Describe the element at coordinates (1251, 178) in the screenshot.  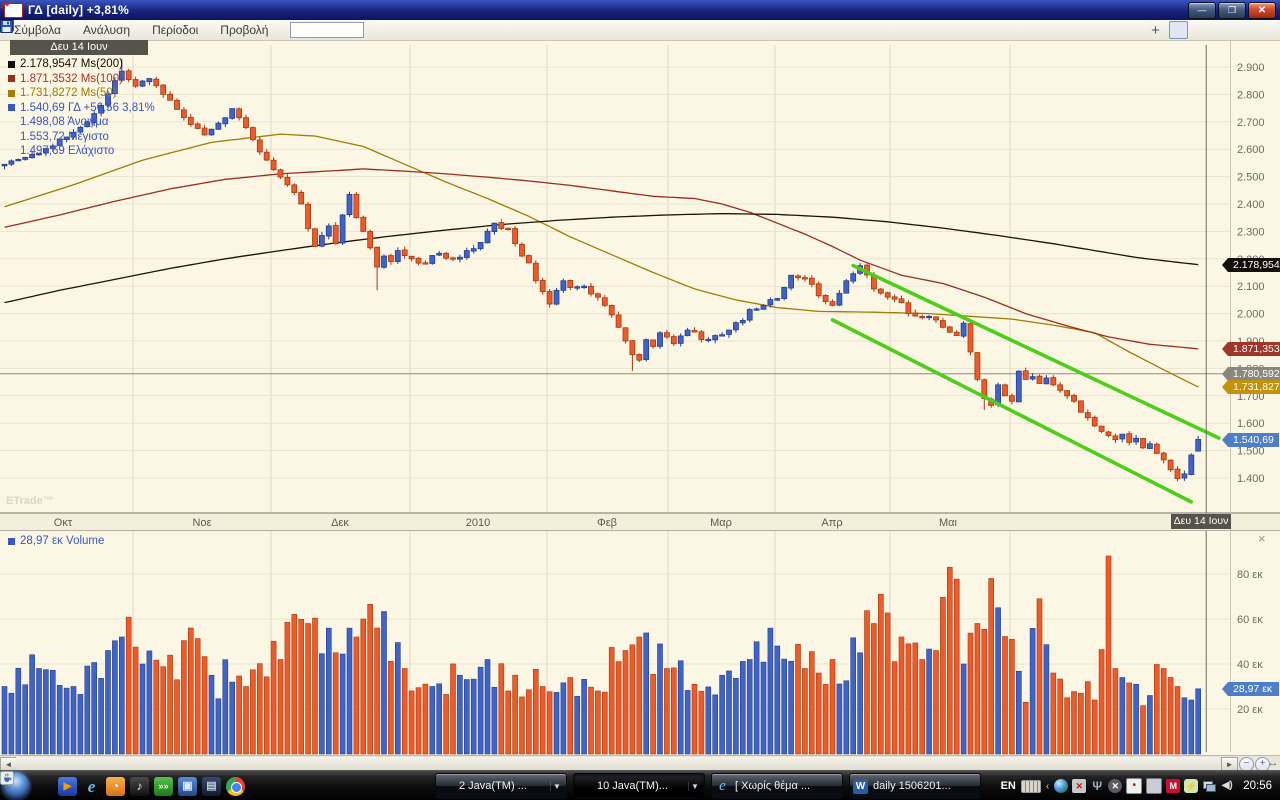
I see `y-tick-label: 2.500` at that location.